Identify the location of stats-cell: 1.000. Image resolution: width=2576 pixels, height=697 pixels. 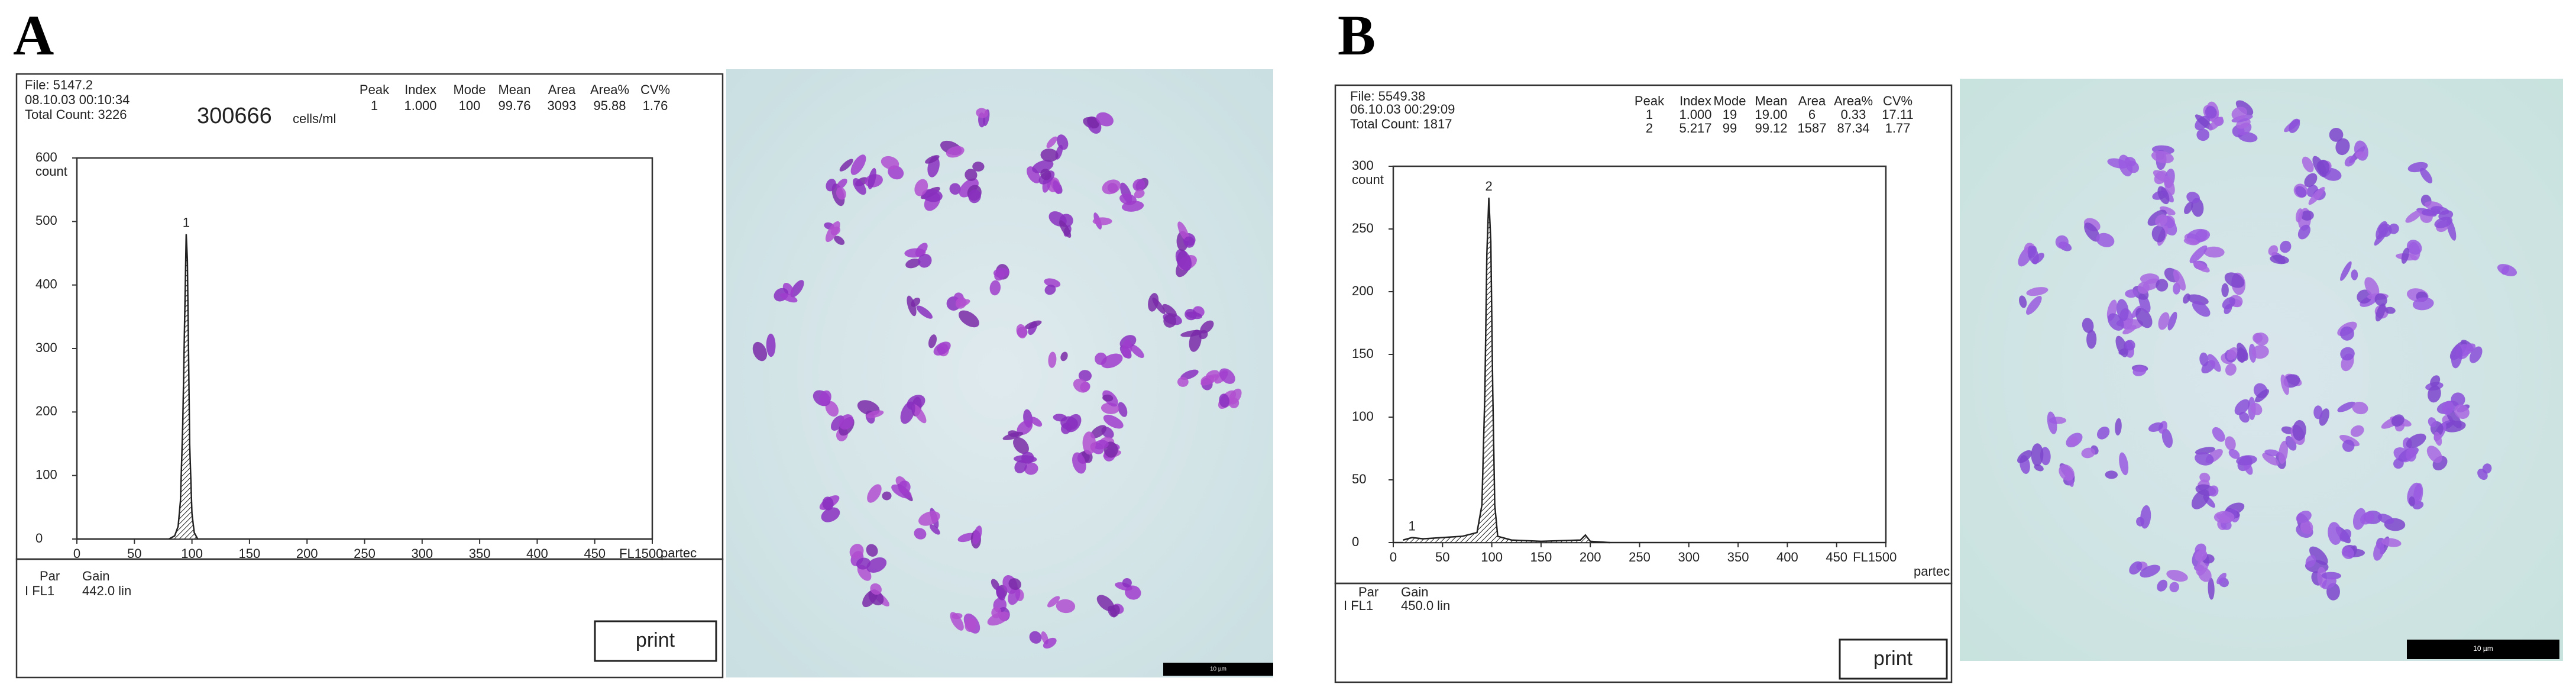
(420, 105).